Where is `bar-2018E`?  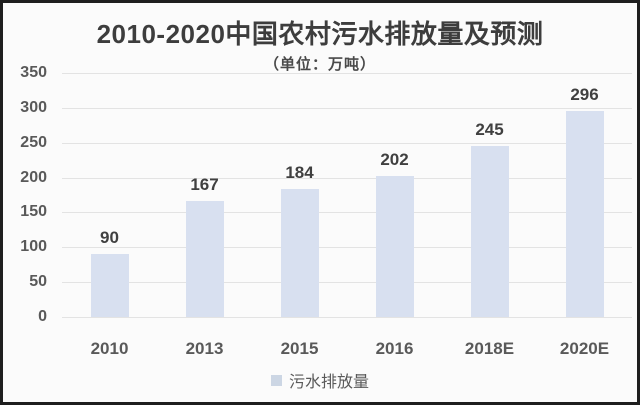 bar-2018E is located at coordinates (489, 231).